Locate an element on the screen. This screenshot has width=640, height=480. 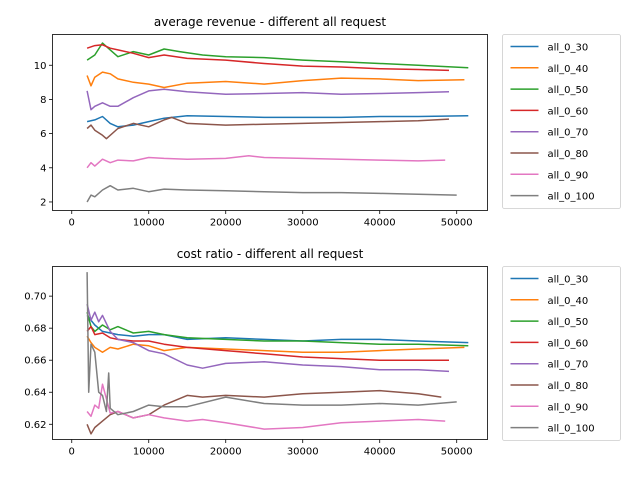
y-axis-ticks: 0.62 0.64 0.66 0.68 0.70 is located at coordinates (38, 361).